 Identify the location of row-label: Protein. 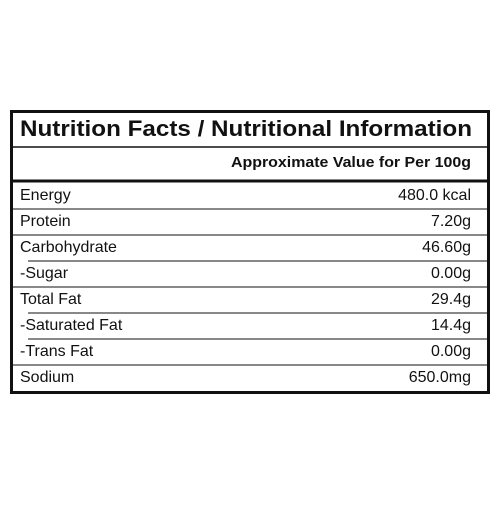
(45, 221).